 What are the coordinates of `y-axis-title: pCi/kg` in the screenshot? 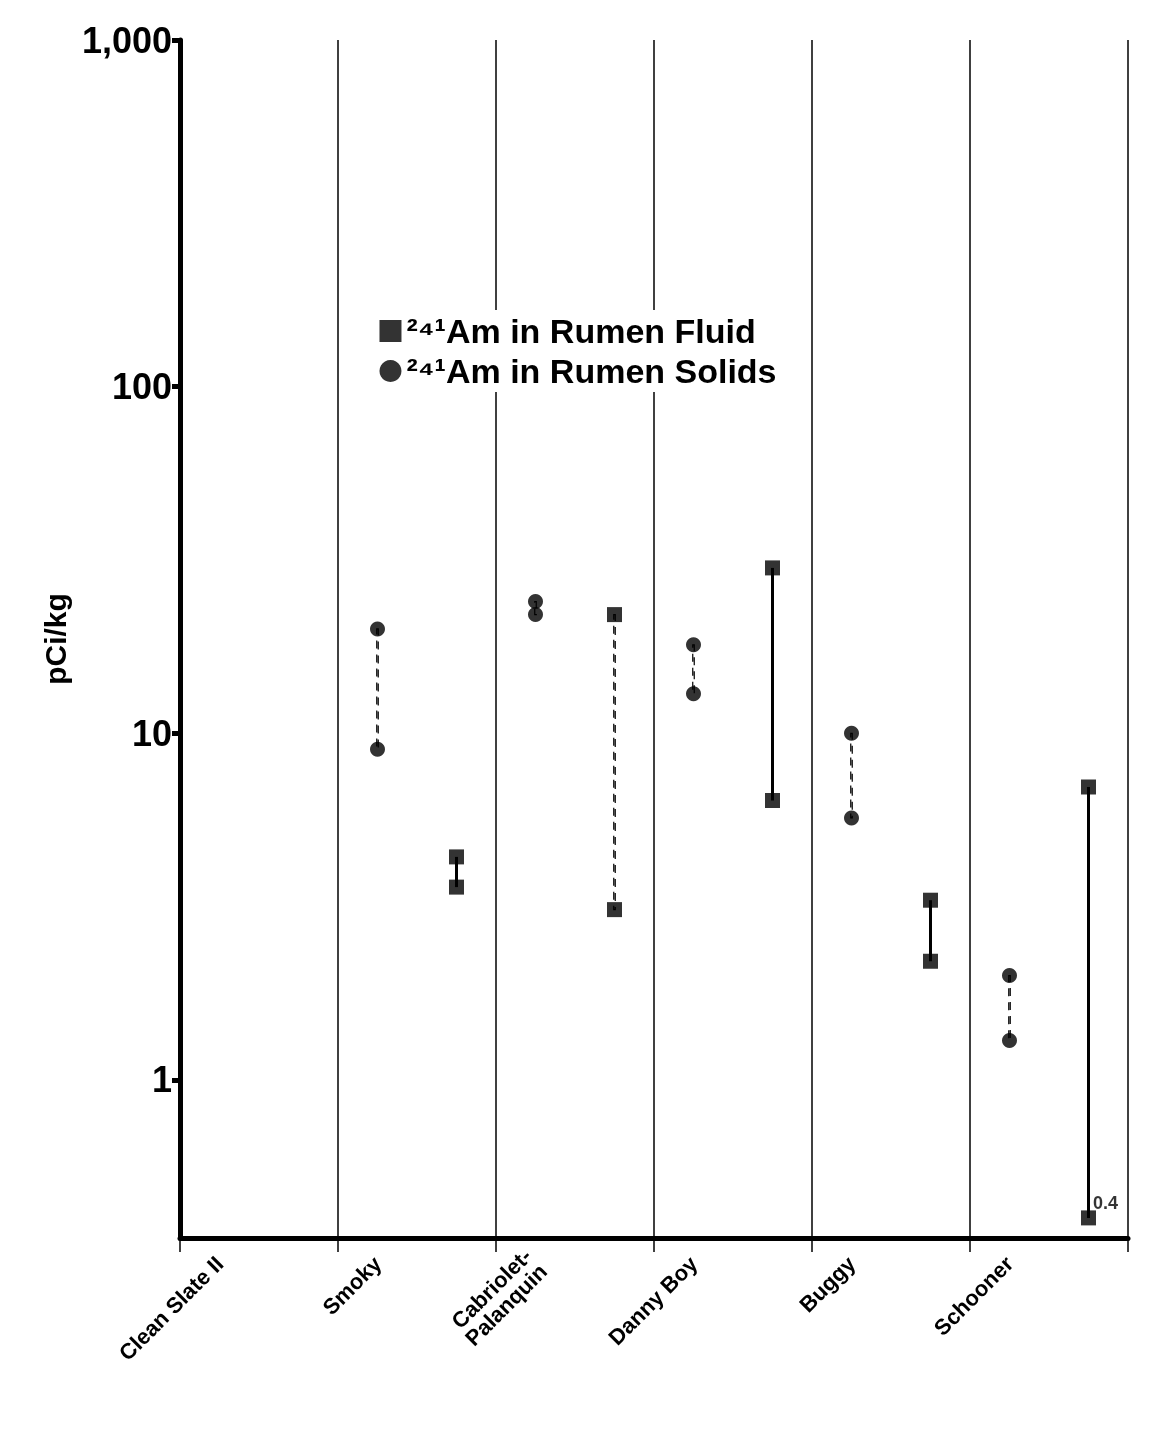 It's located at (55, 639).